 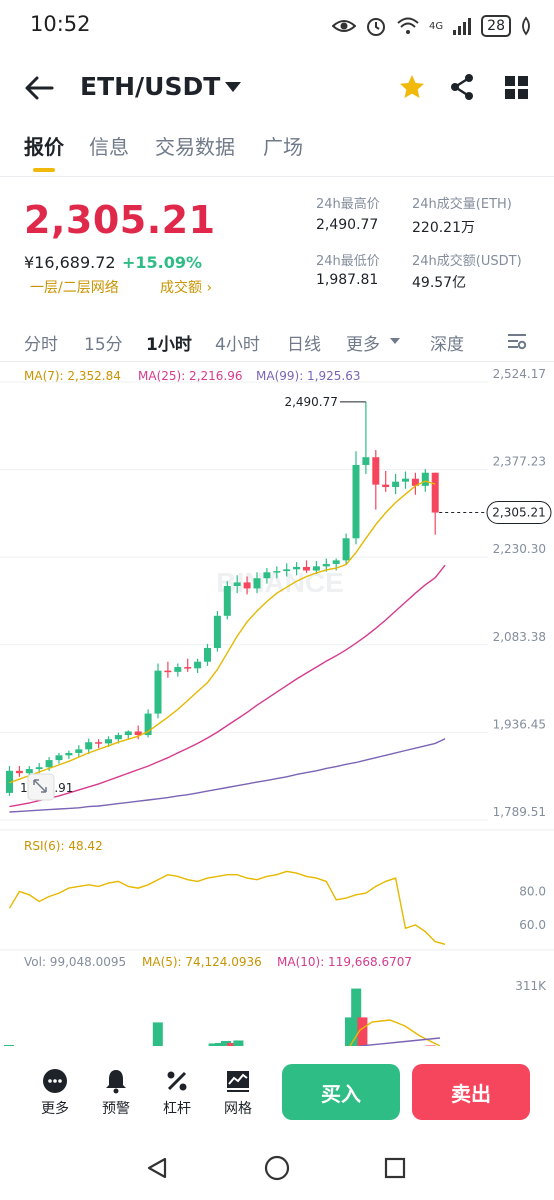 I want to click on grid-button: 网格, so click(x=238, y=1093).